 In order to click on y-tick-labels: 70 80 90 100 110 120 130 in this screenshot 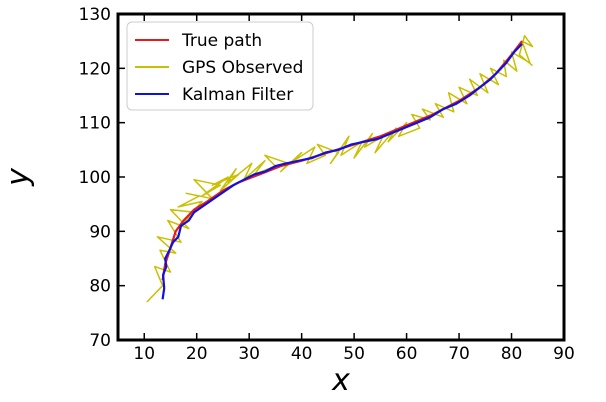, I will do `click(95, 178)`.